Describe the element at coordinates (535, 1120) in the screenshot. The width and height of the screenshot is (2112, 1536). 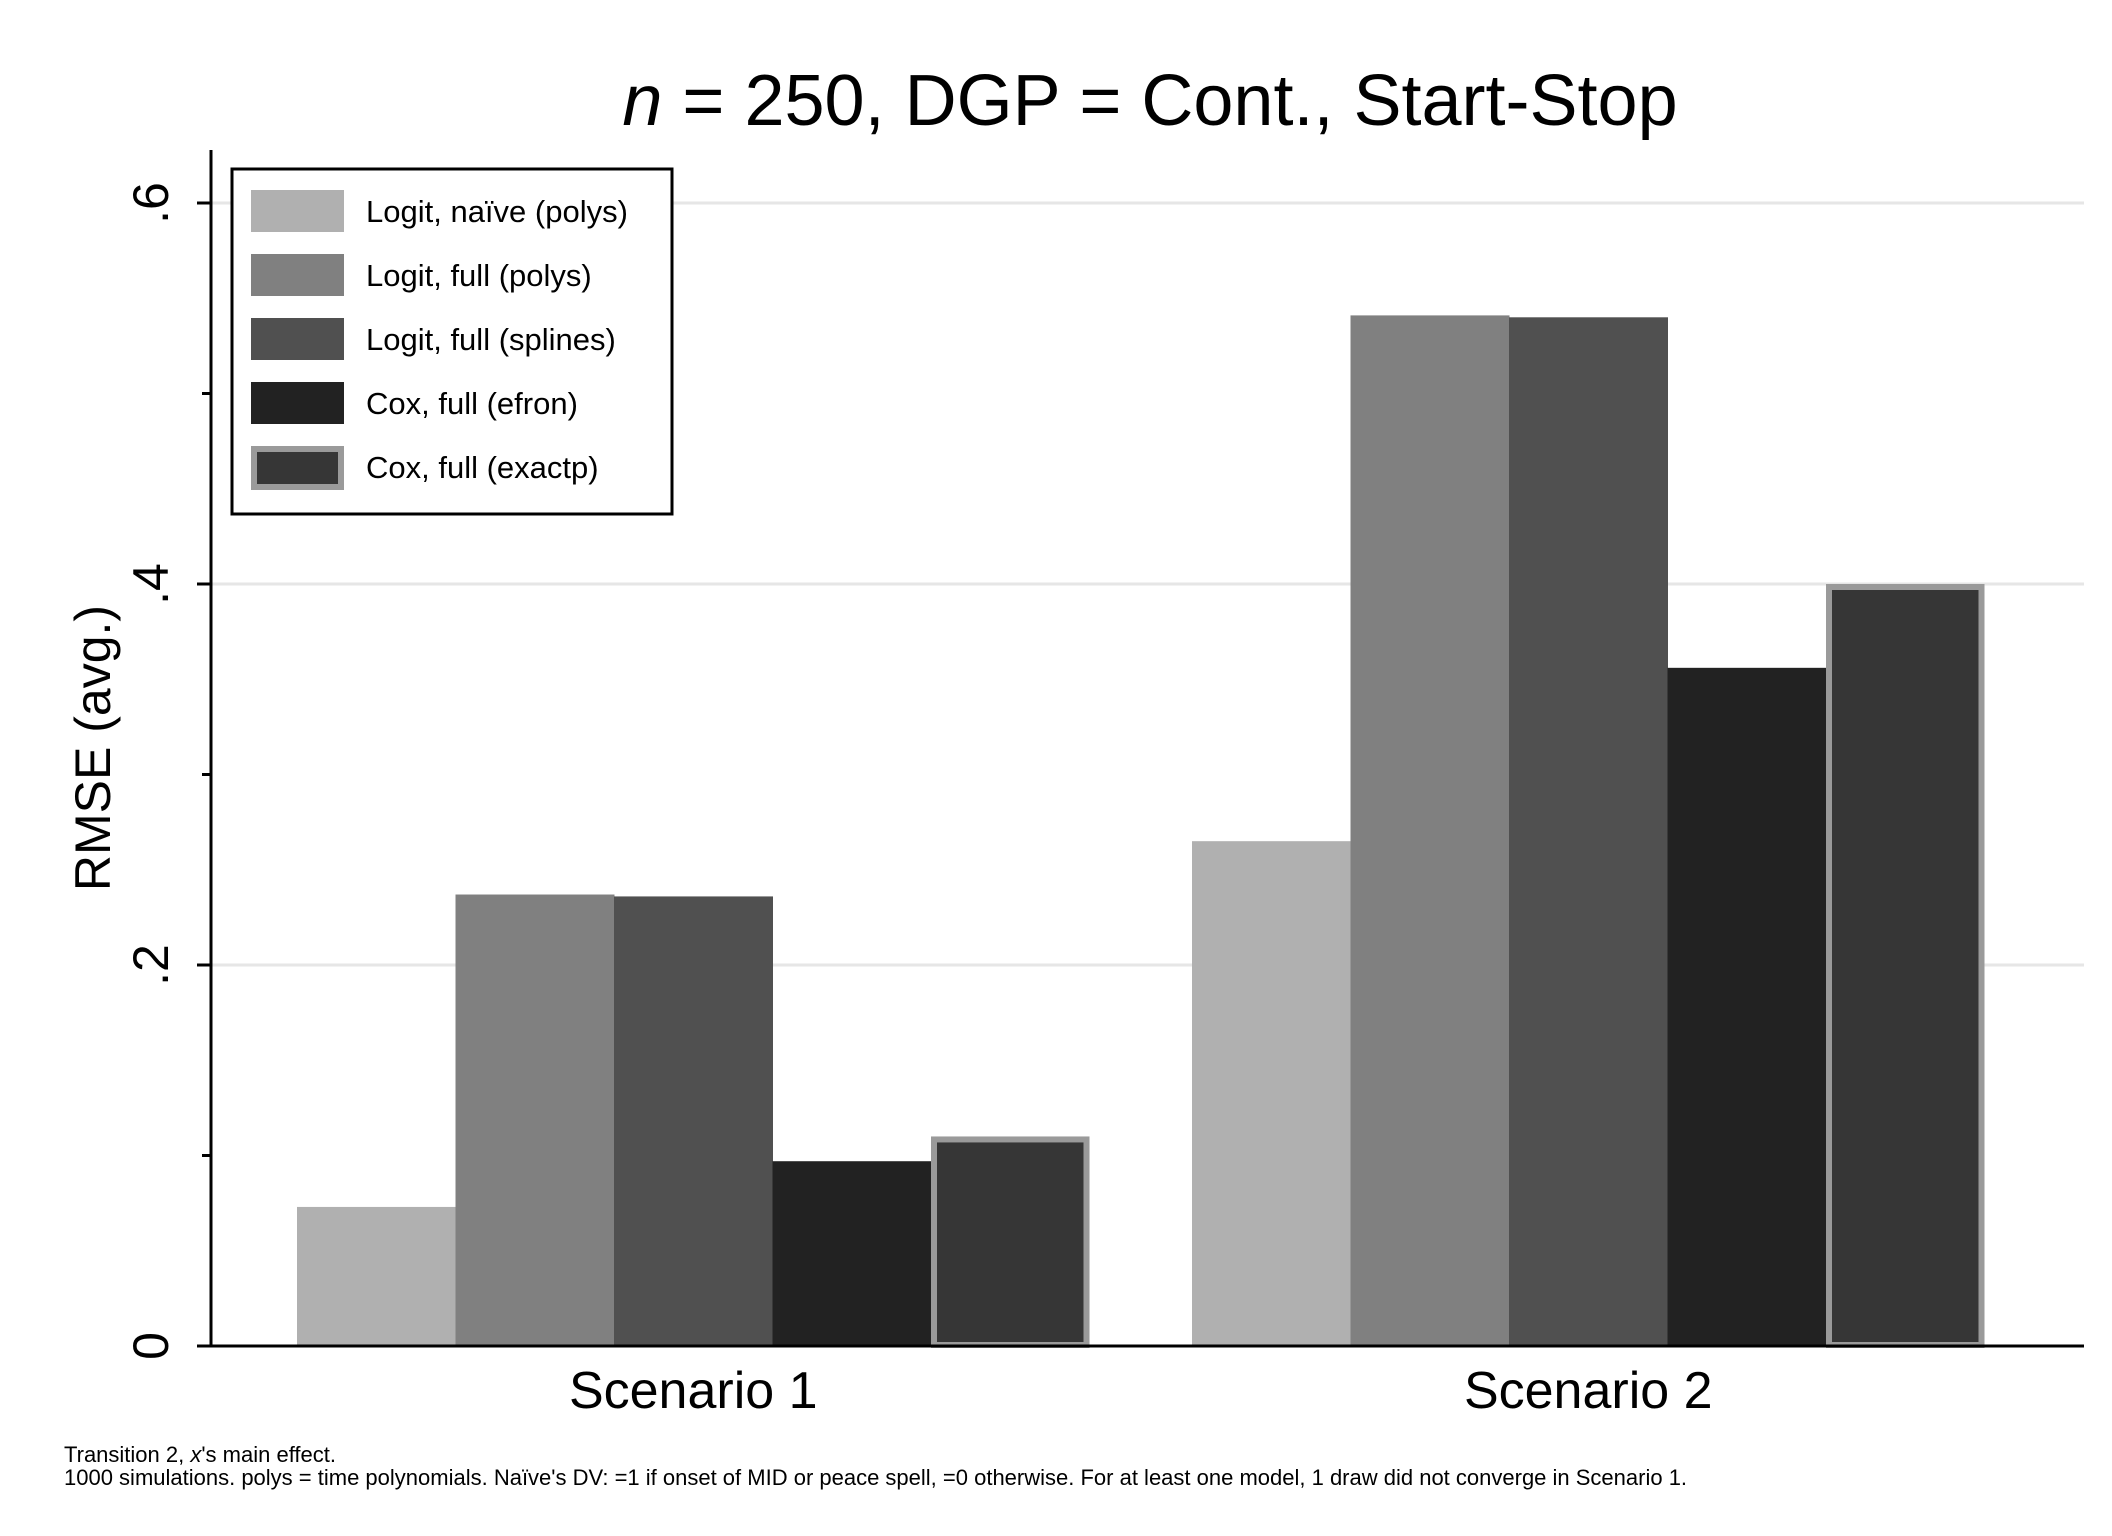
I see `bar-series1-cat0` at that location.